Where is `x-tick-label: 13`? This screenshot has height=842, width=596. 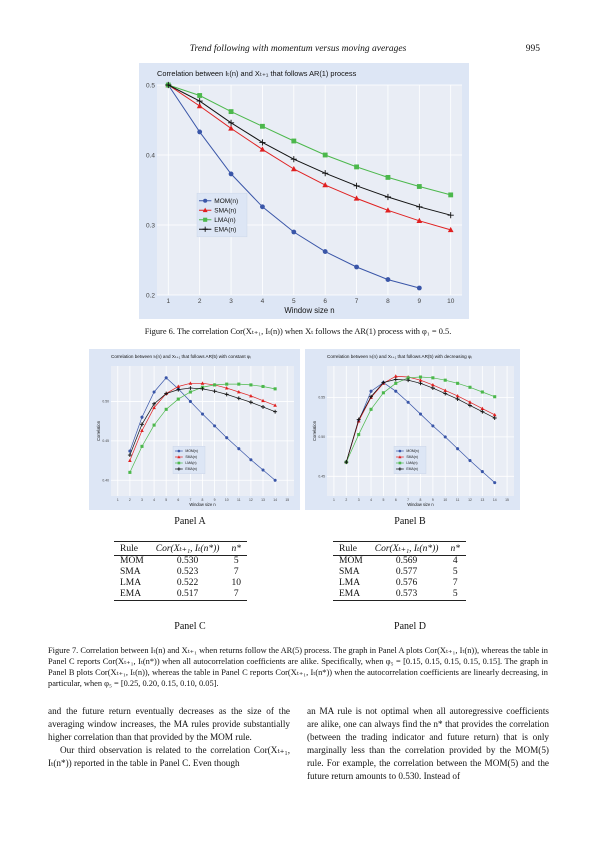 x-tick-label: 13 is located at coordinates (263, 500).